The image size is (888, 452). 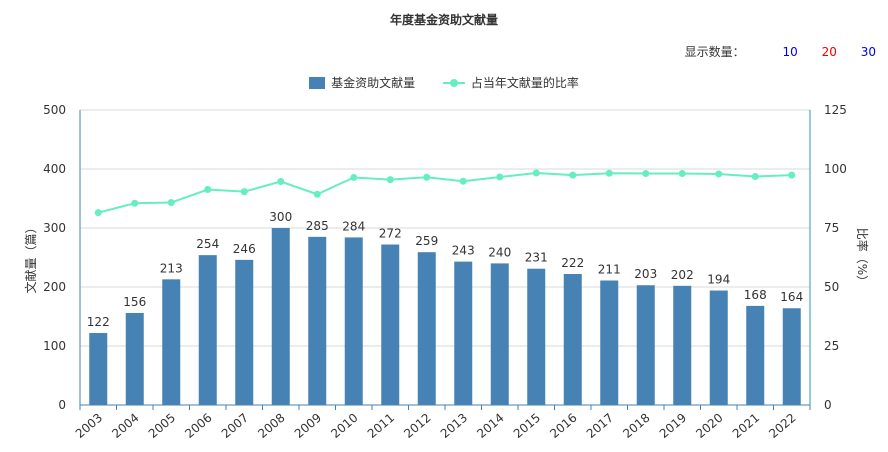 What do you see at coordinates (746, 426) in the screenshot?
I see `x-tick-label: 2021` at bounding box center [746, 426].